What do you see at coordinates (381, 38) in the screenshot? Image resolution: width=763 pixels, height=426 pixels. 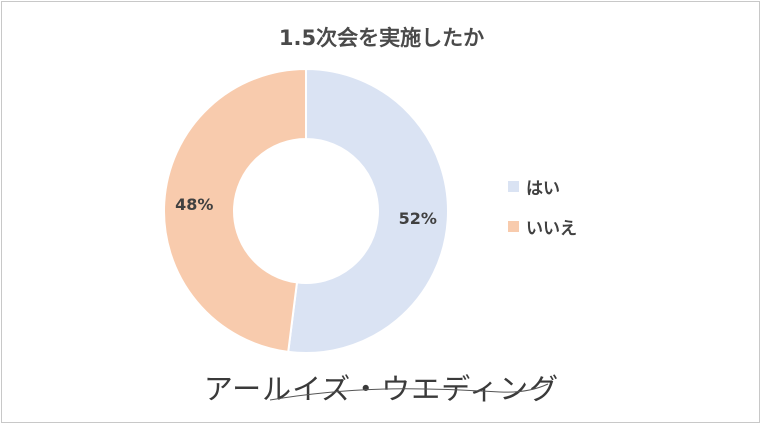 I see `chart-title: 1.5次会を実施したか` at bounding box center [381, 38].